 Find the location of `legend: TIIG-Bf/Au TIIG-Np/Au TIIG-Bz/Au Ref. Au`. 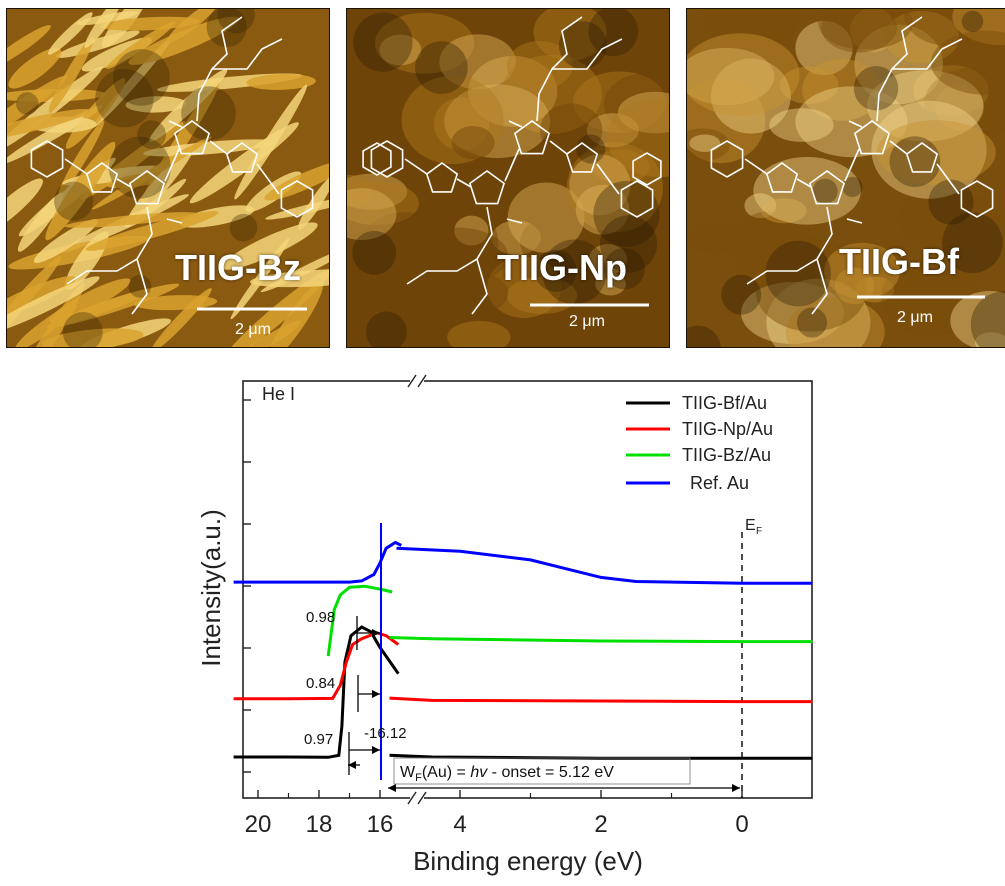

legend: TIIG-Bf/Au TIIG-Np/Au TIIG-Bz/Au Ref. Au is located at coordinates (699, 443).